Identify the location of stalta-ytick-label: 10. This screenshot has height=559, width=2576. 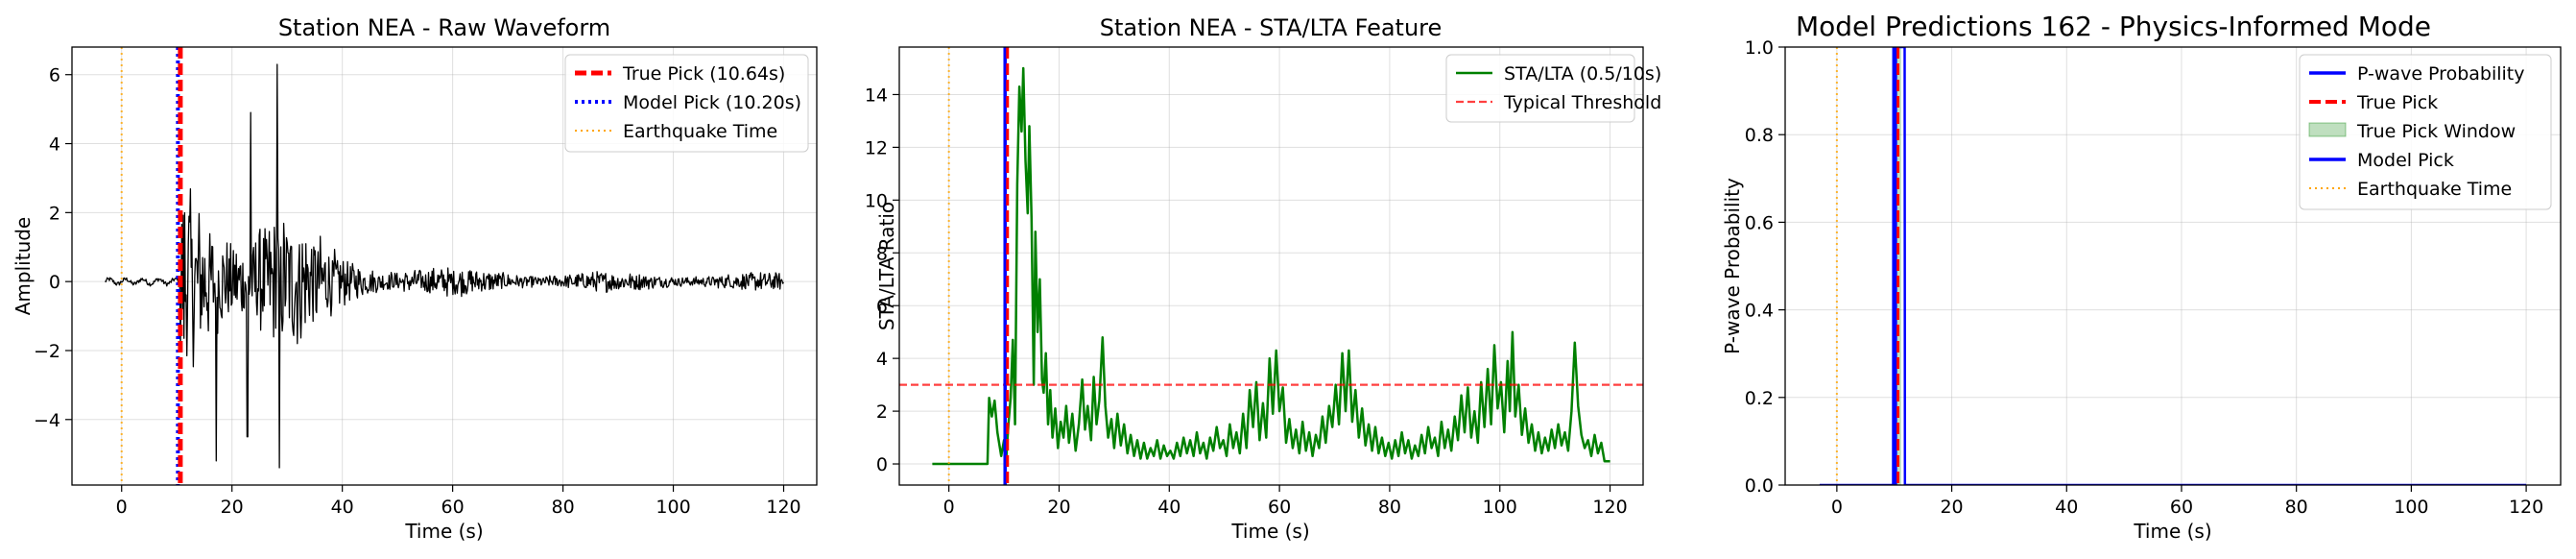
(876, 200).